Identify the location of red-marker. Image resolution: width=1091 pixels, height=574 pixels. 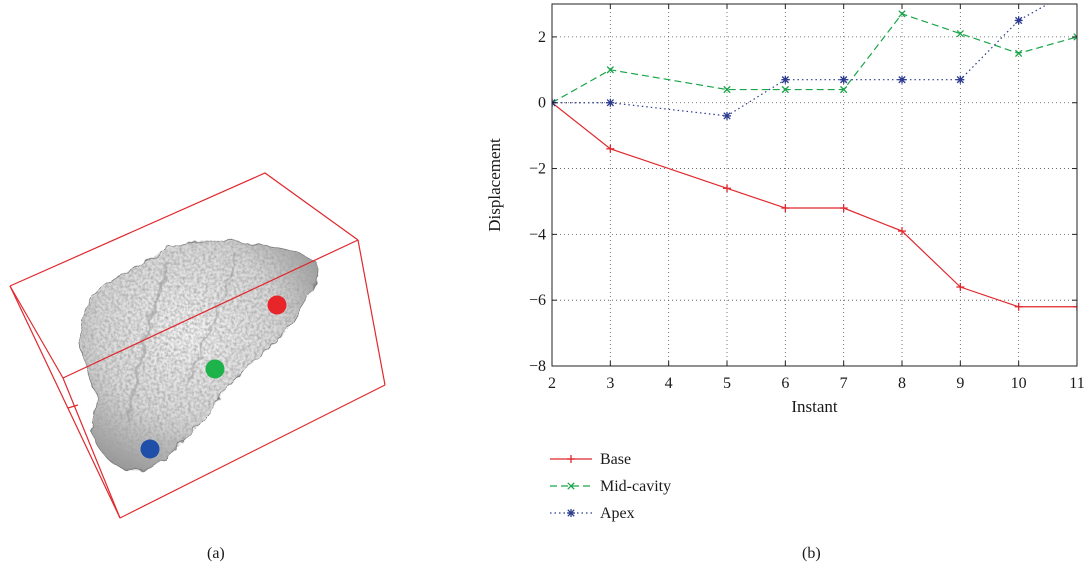
(277, 305).